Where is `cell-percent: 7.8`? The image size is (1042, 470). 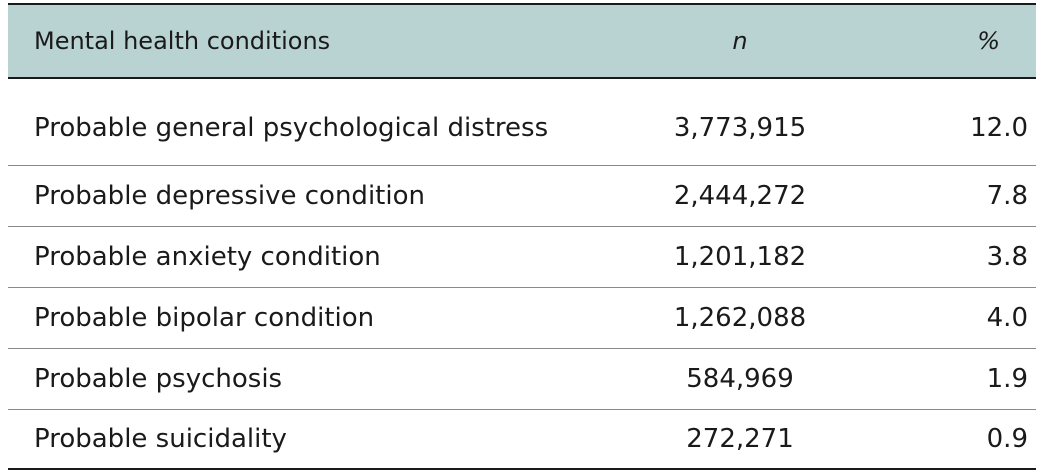 cell-percent: 7.8 is located at coordinates (948, 196).